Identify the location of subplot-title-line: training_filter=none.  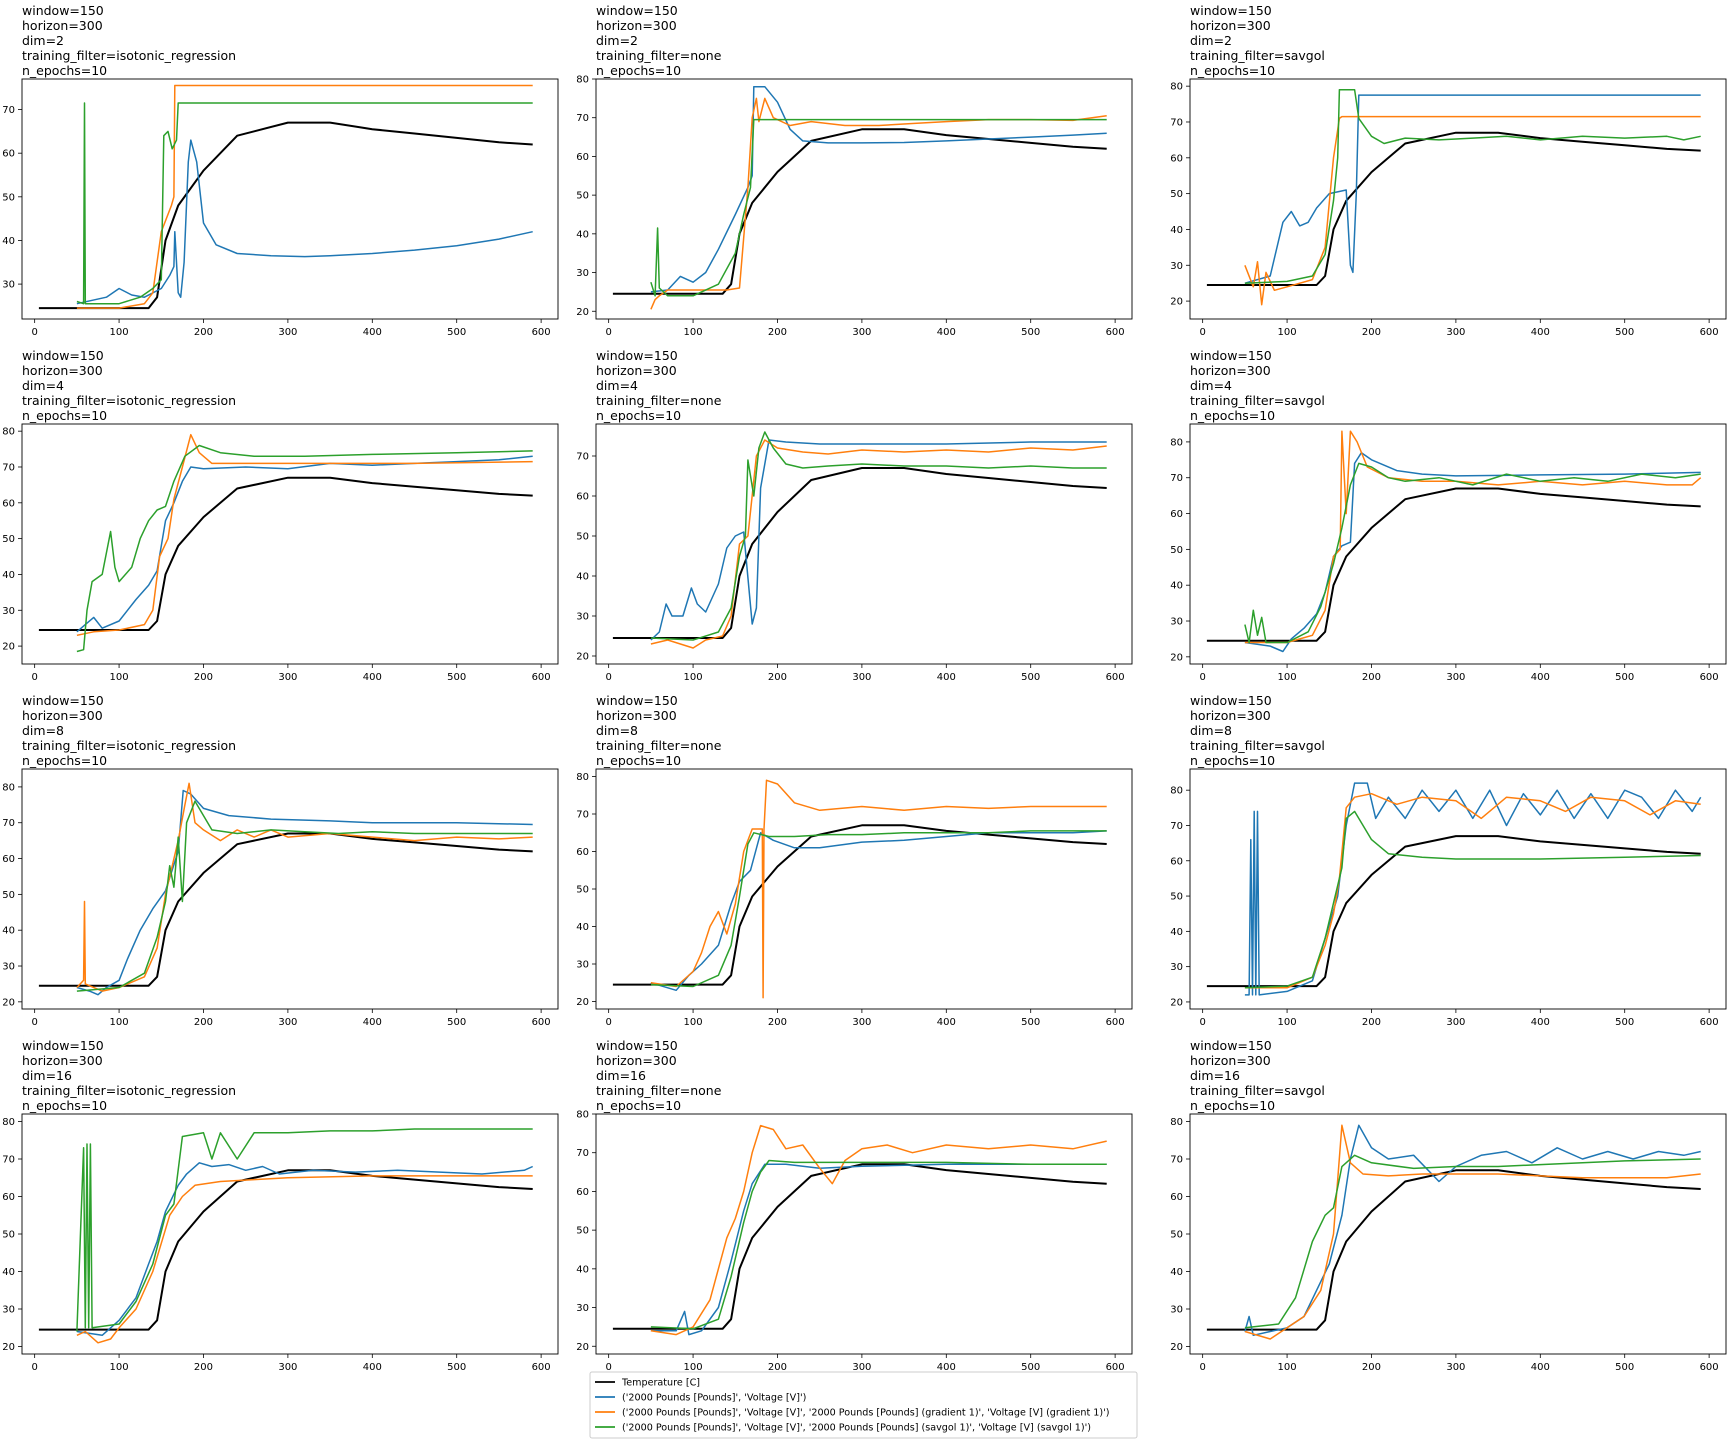
(659, 55).